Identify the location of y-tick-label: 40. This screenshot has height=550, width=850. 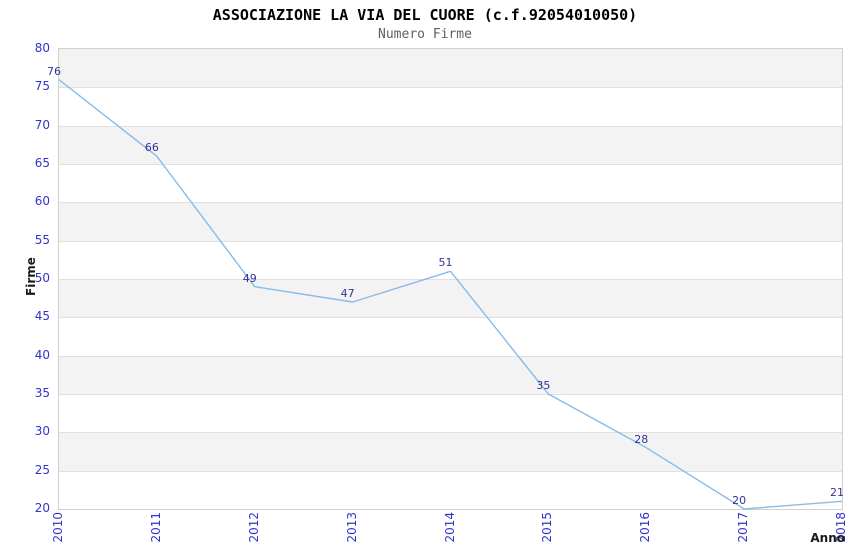
(42, 354).